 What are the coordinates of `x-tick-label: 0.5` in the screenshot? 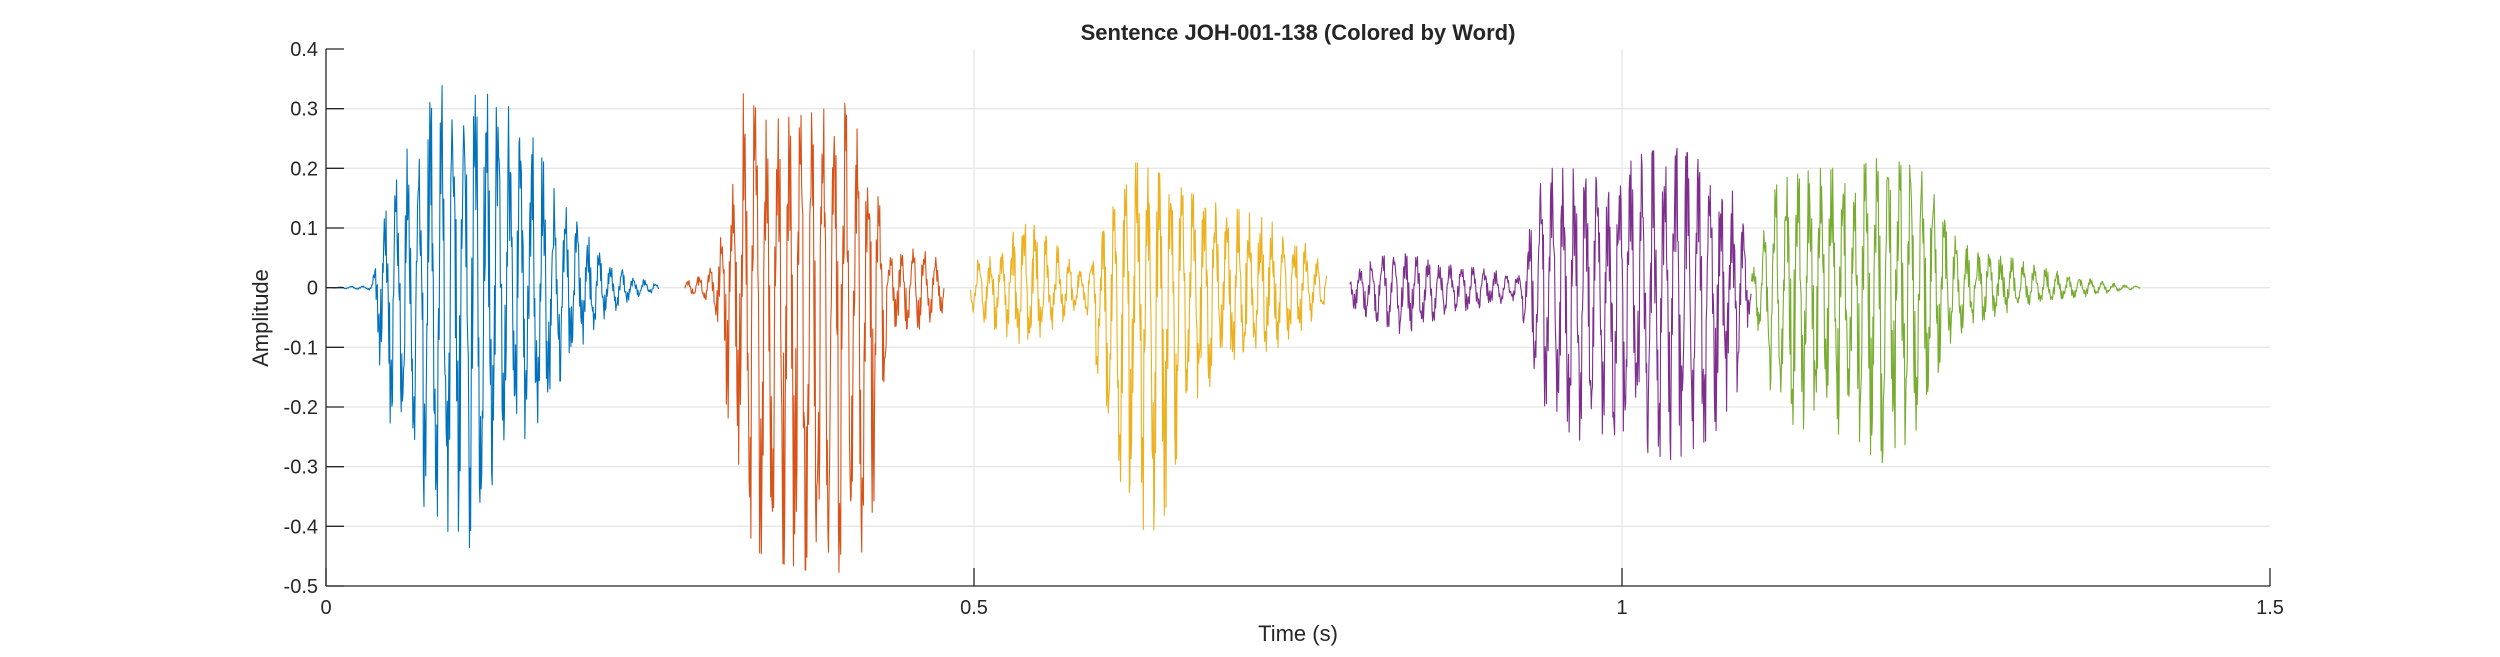 It's located at (974, 608).